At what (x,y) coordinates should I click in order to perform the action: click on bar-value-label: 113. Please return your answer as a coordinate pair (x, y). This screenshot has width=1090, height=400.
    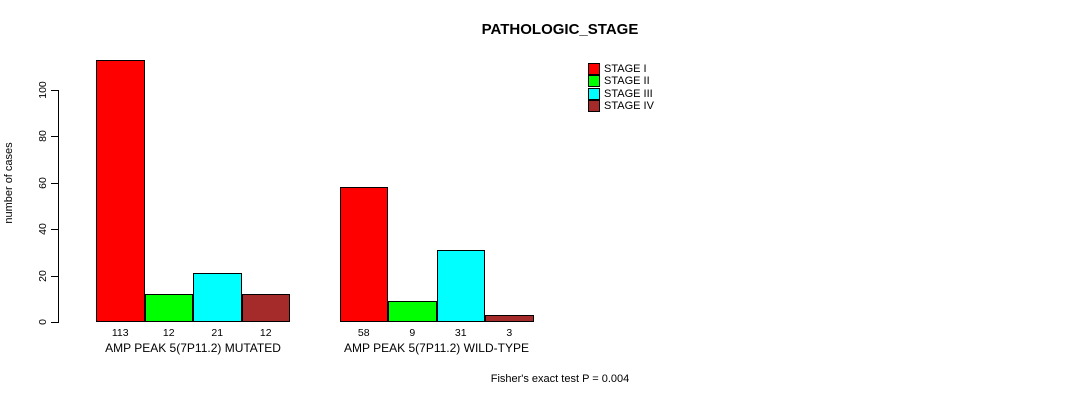
    Looking at the image, I should click on (120, 332).